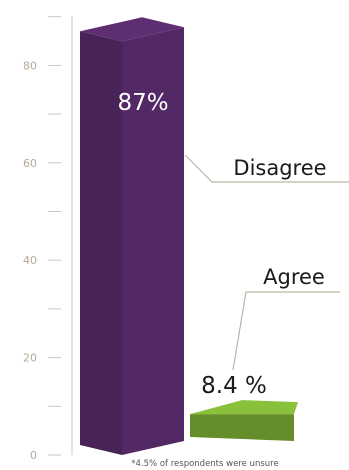 This screenshot has width=349, height=470. I want to click on value-label-agree: 8.4 %, so click(234, 386).